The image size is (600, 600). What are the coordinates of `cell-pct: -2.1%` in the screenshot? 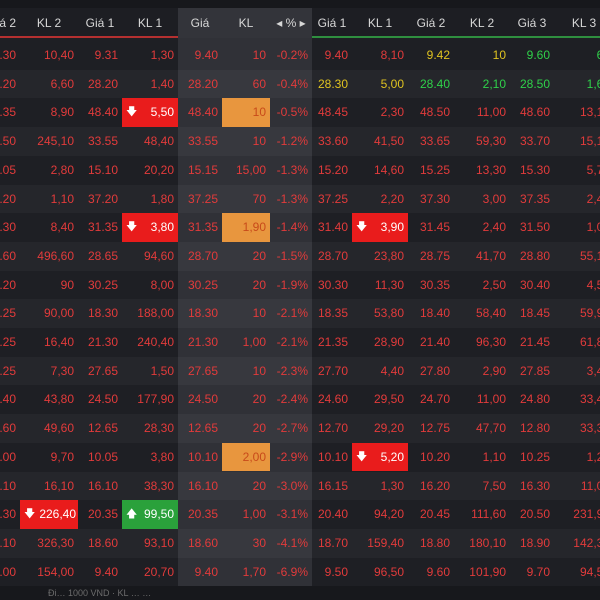 It's located at (291, 342).